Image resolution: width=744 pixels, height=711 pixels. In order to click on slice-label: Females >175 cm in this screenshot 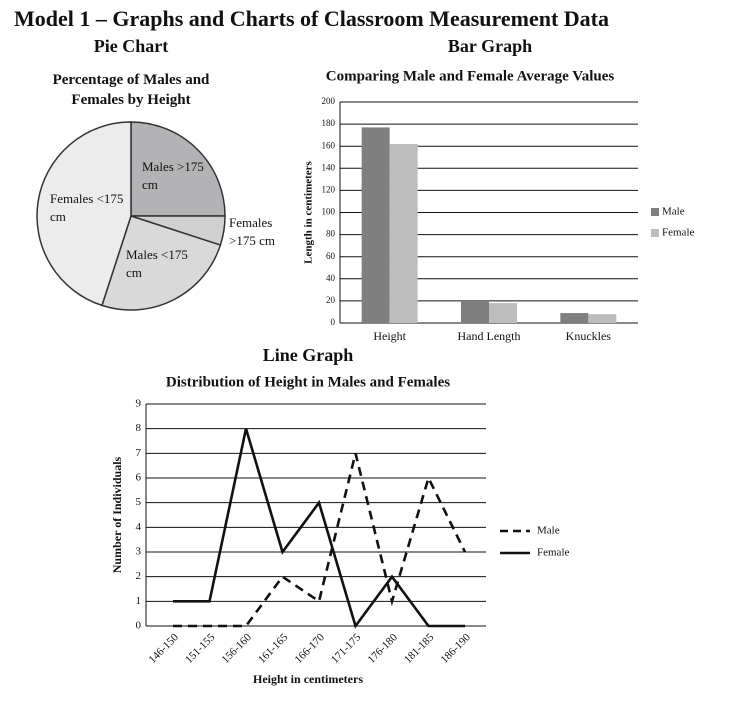, I will do `click(252, 231)`.